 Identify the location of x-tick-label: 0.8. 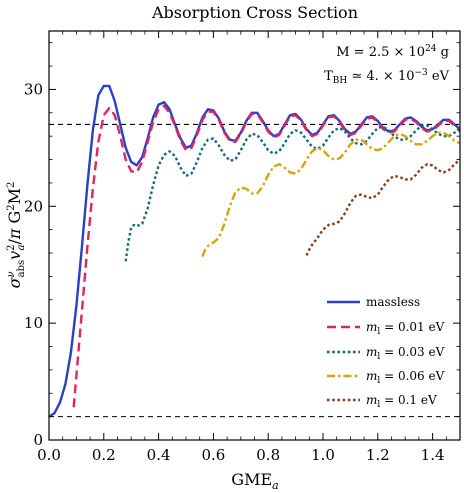
(268, 455).